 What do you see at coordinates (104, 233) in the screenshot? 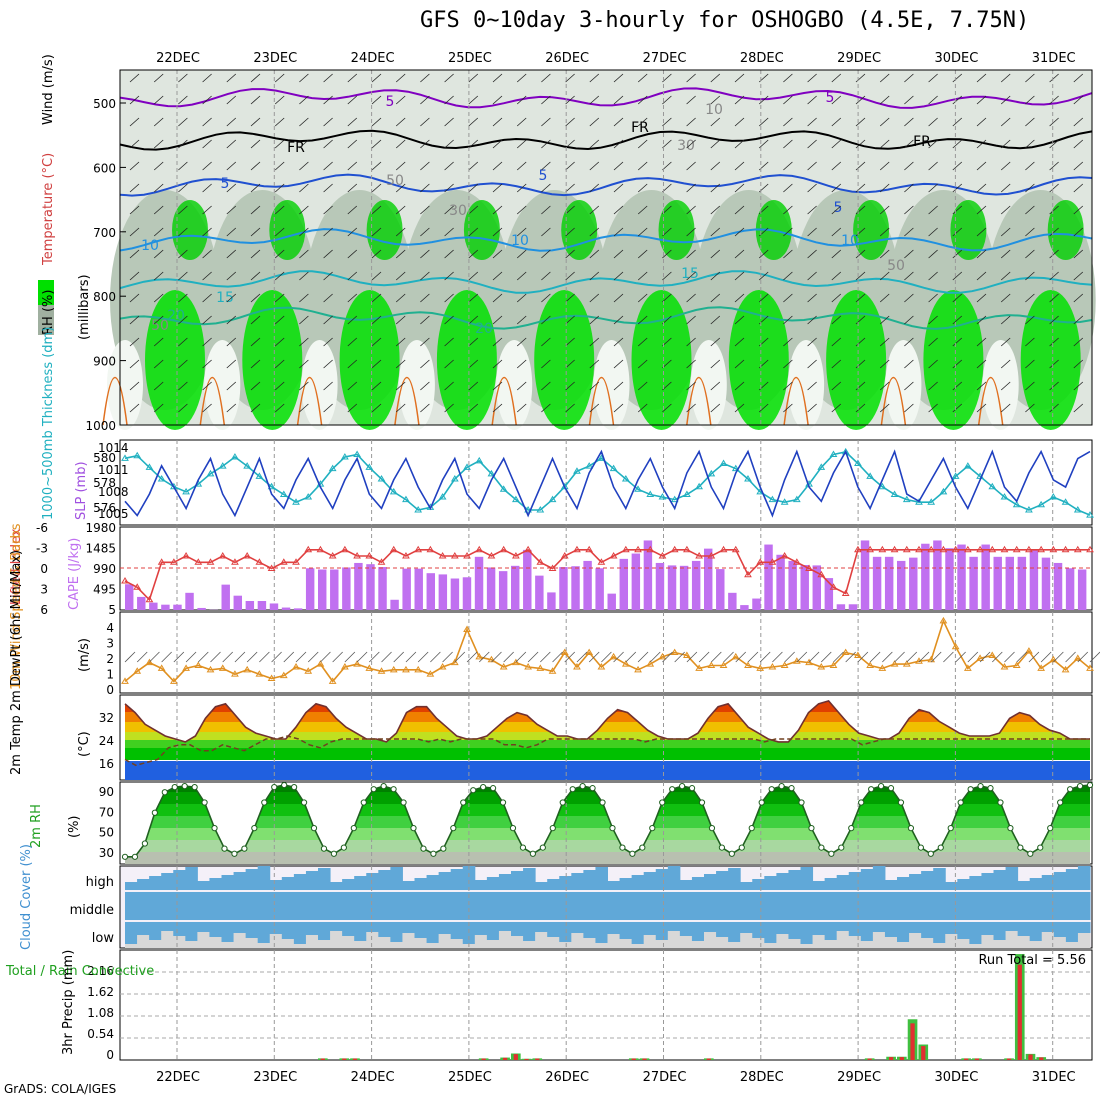
I see `upper-ytick: 700` at bounding box center [104, 233].